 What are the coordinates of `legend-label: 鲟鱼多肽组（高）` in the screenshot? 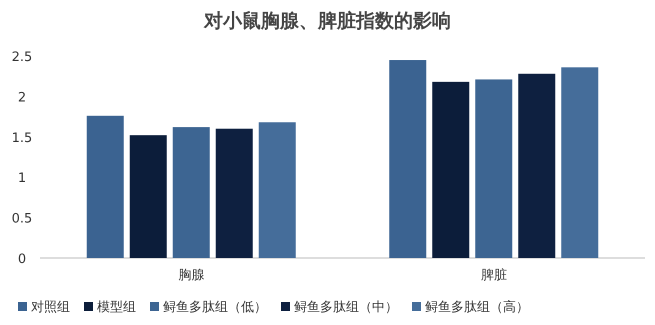 It's located at (477, 307).